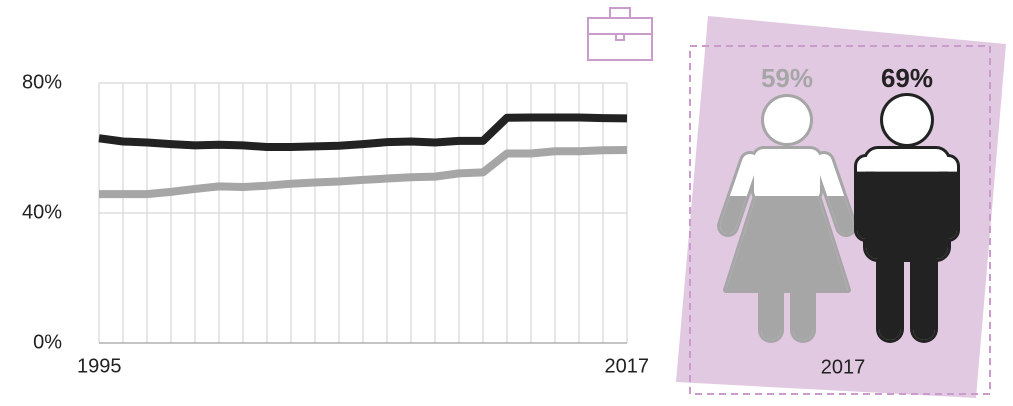 The image size is (1013, 406). What do you see at coordinates (42, 212) in the screenshot?
I see `y-tick-label: 40%` at bounding box center [42, 212].